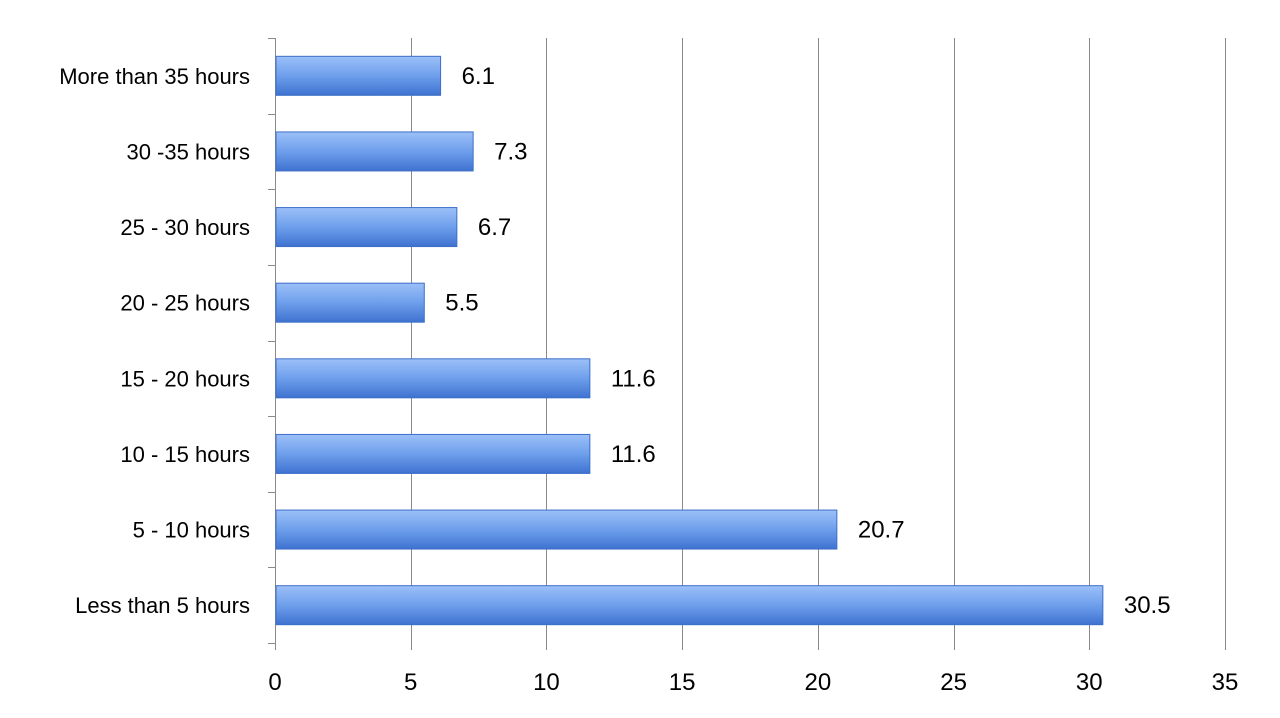 The height and width of the screenshot is (718, 1280). What do you see at coordinates (881, 530) in the screenshot?
I see `value-label: 20.7` at bounding box center [881, 530].